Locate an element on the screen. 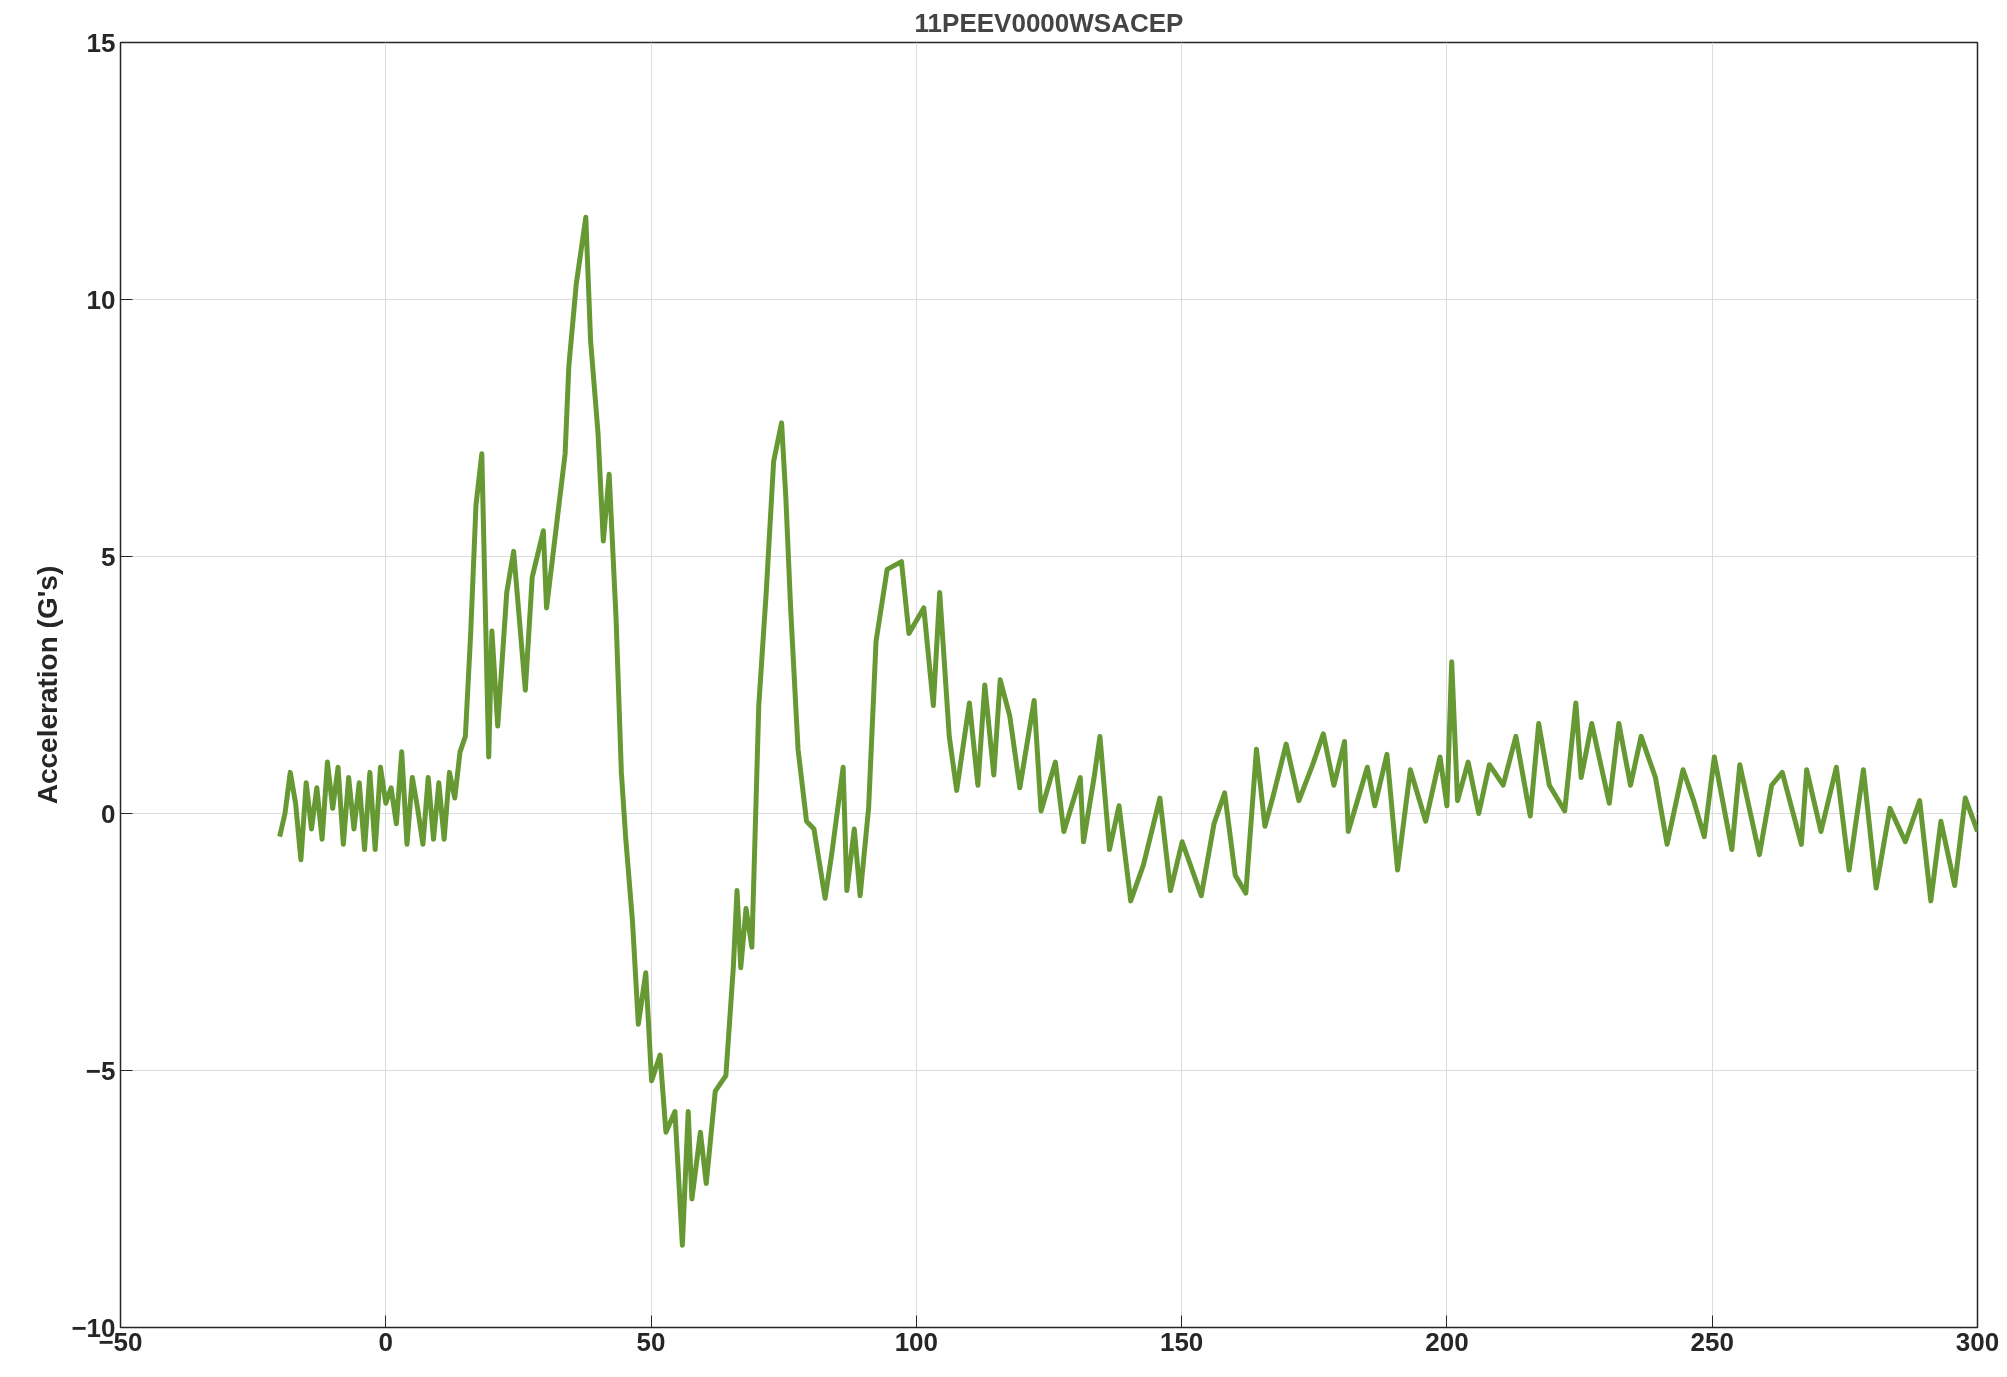  x-tick-label: 200 is located at coordinates (1447, 1341).